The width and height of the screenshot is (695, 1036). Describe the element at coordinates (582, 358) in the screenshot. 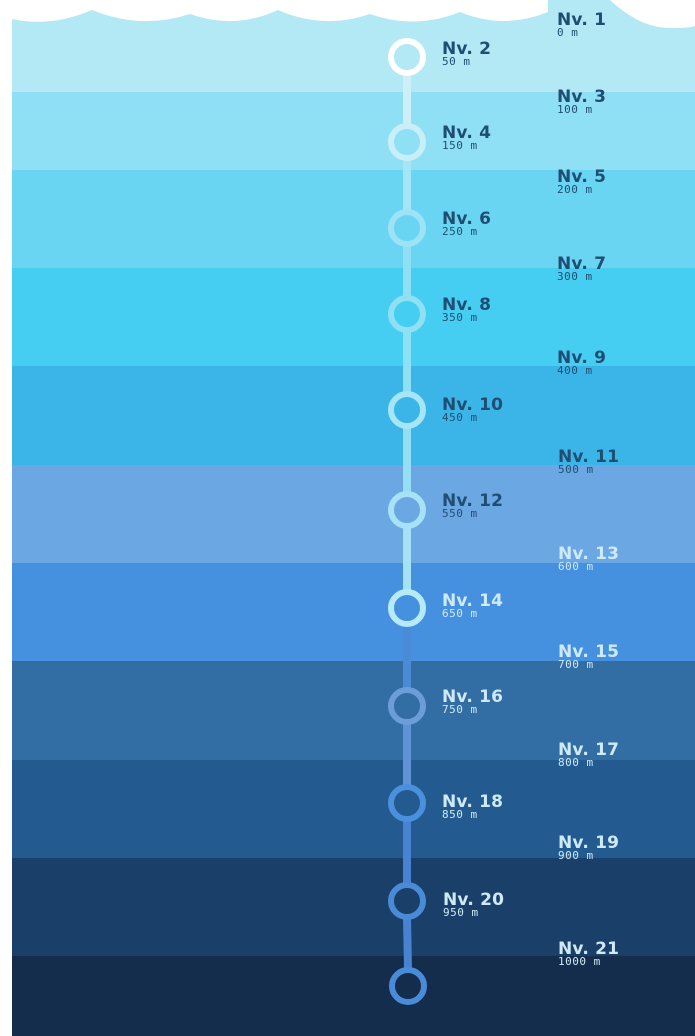

I see `level-name: Nv. 9` at that location.